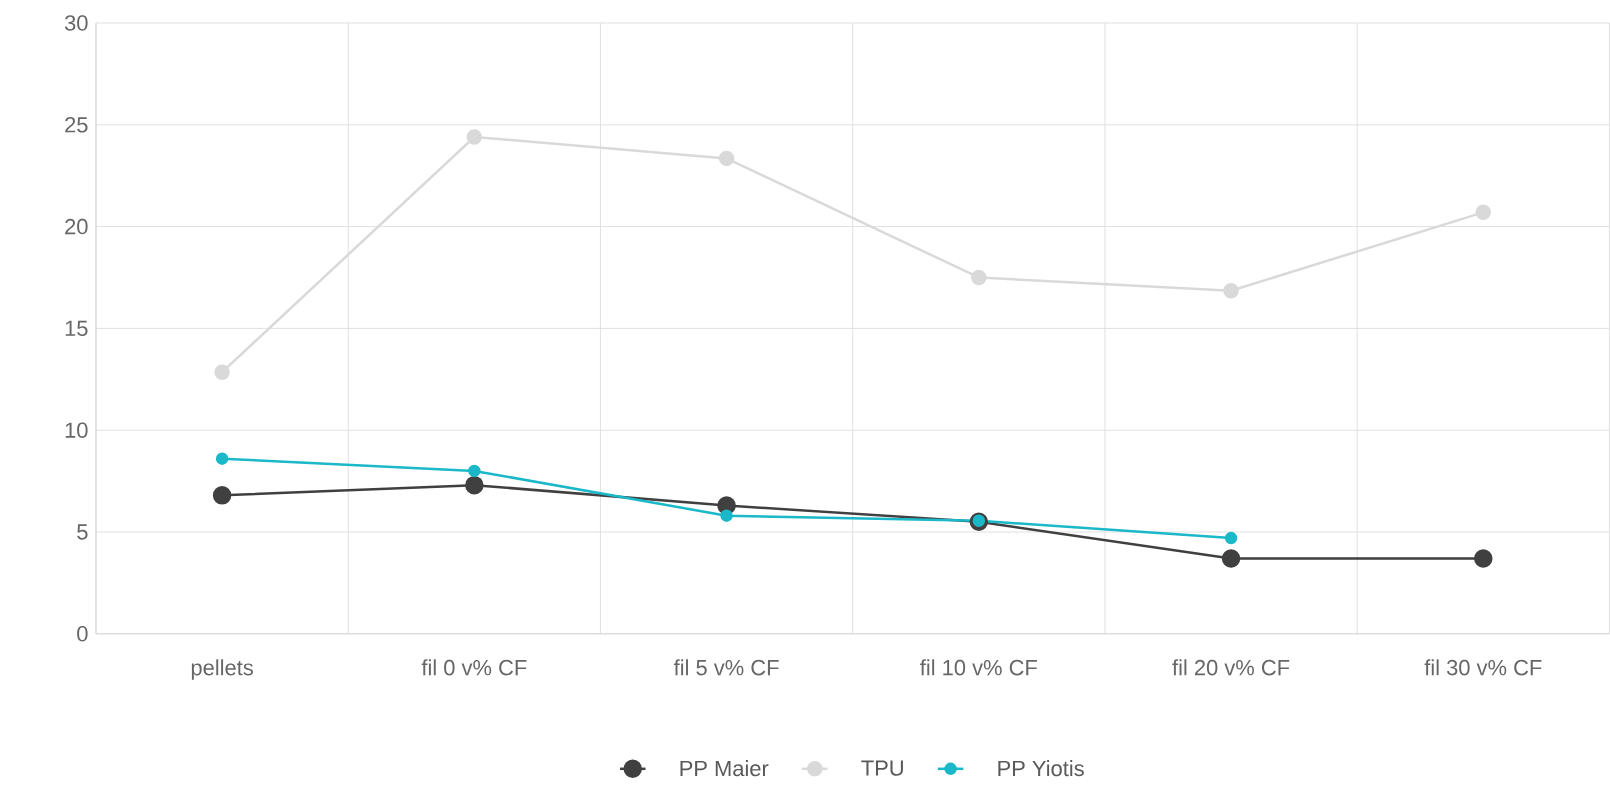  Describe the element at coordinates (882, 768) in the screenshot. I see `legend-label: TPU` at that location.